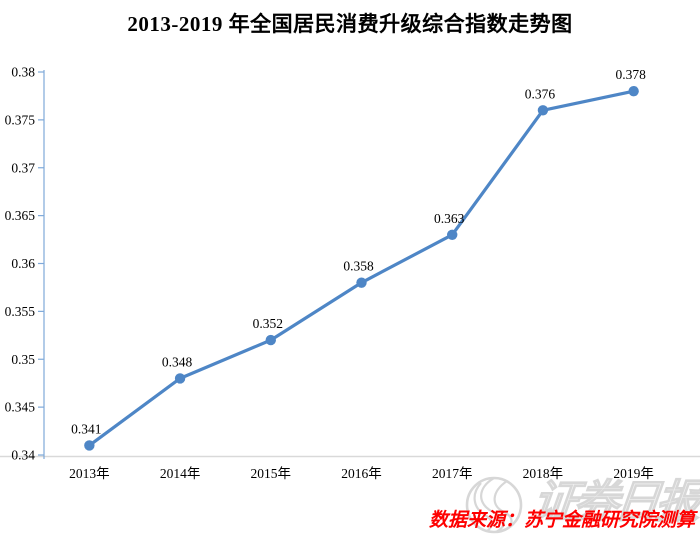 Image resolution: width=700 pixels, height=539 pixels. I want to click on data-point-label: 0.376, so click(540, 93).